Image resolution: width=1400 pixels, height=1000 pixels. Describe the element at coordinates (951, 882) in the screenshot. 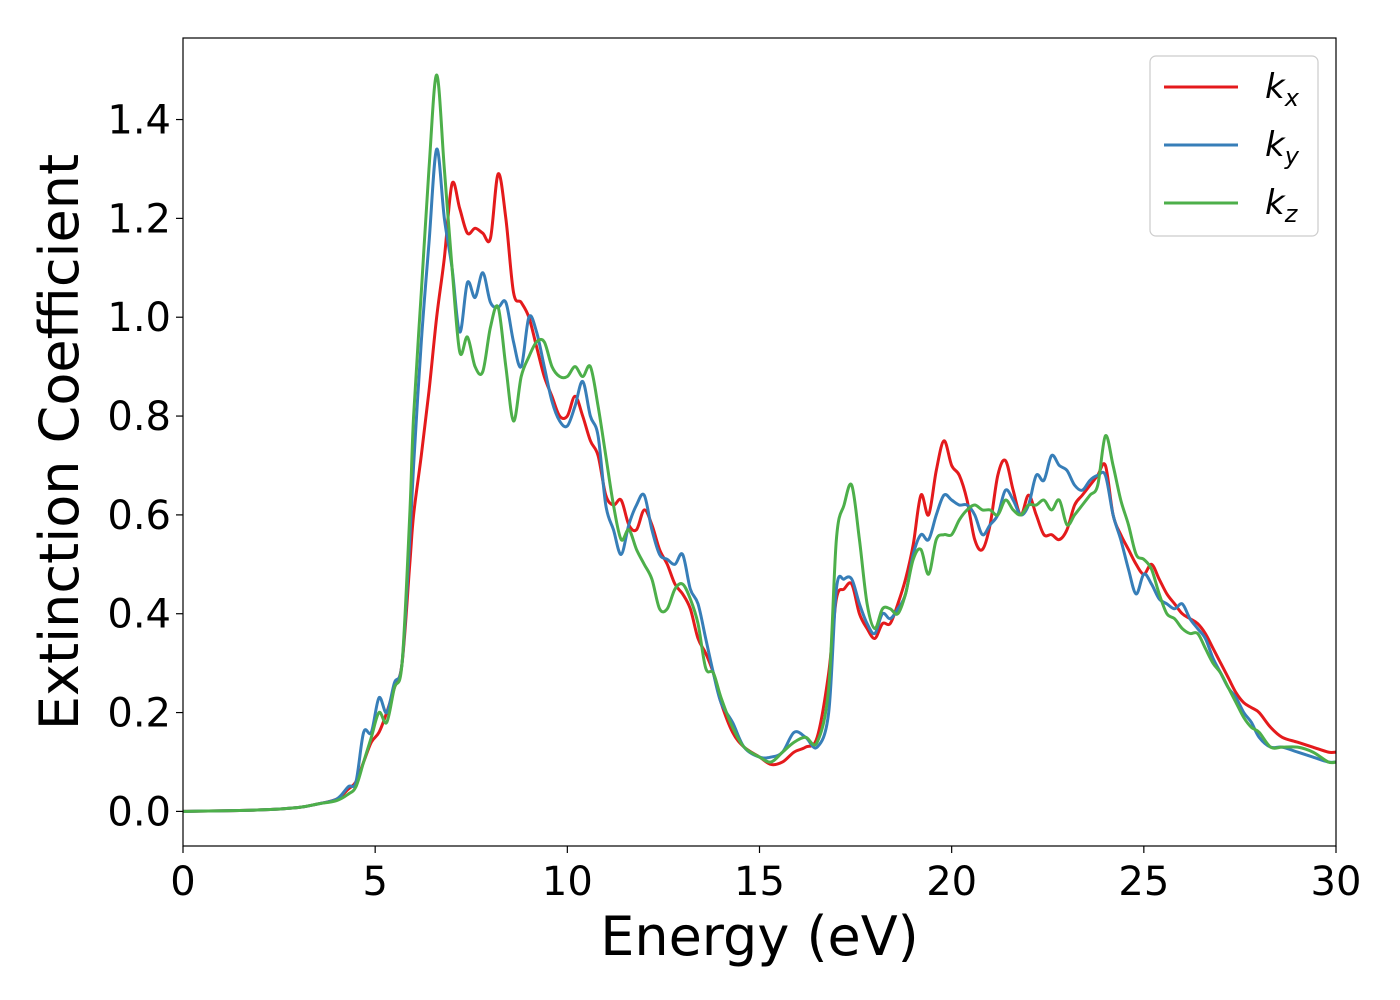

I see `x-tick-label: 20` at that location.